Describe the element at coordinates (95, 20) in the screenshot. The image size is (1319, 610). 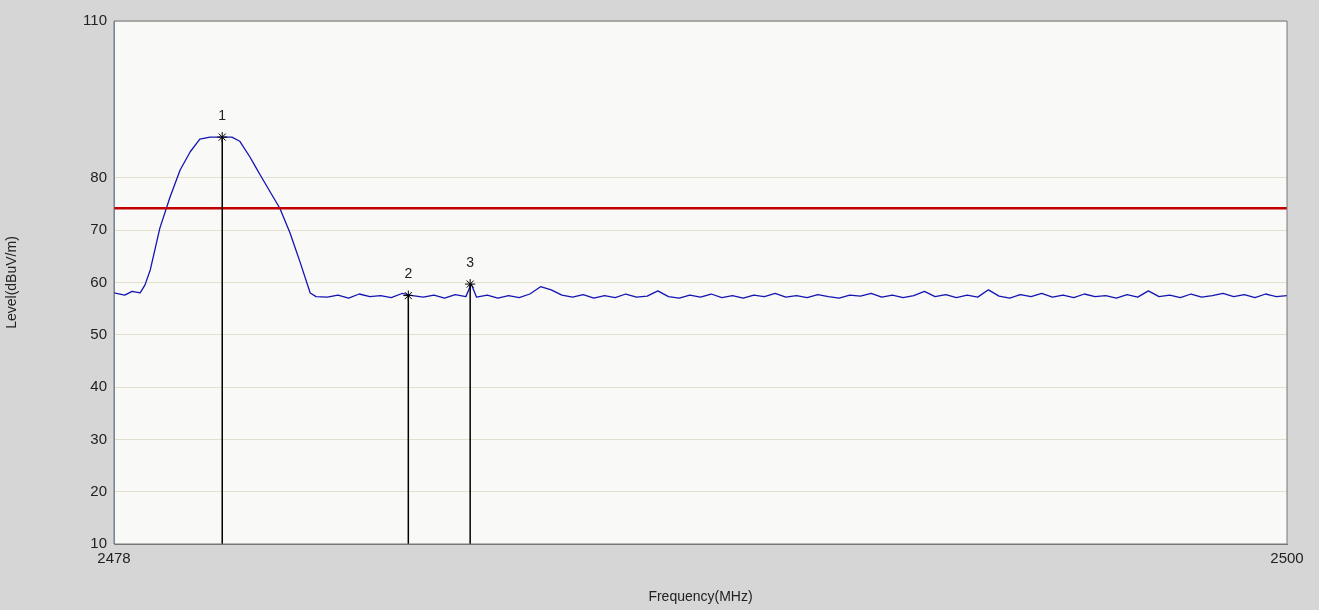
I see `y-tick-label: 110` at that location.